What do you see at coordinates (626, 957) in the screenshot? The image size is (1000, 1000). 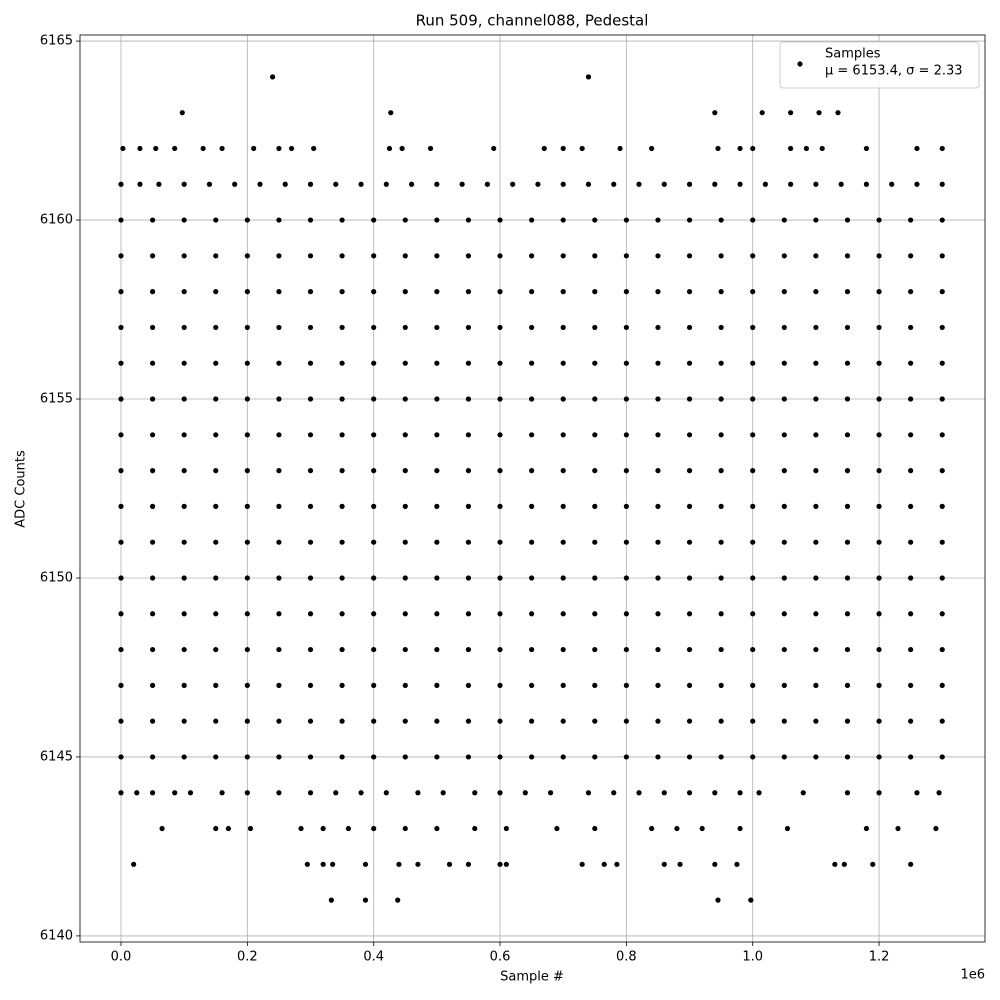 I see `x-tick-label: 0.8` at bounding box center [626, 957].